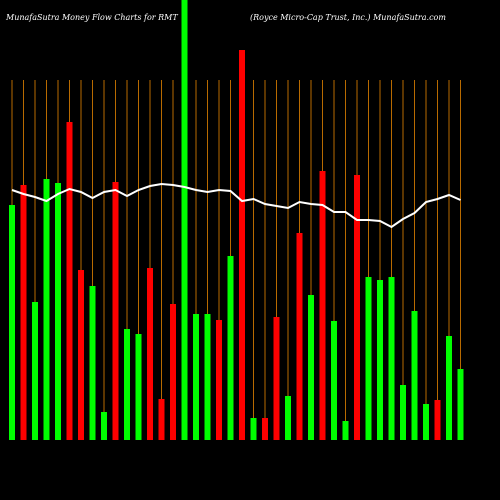 This screenshot has height=500, width=500. Describe the element at coordinates (236, 205) in the screenshot. I see `money-flow-line` at that location.